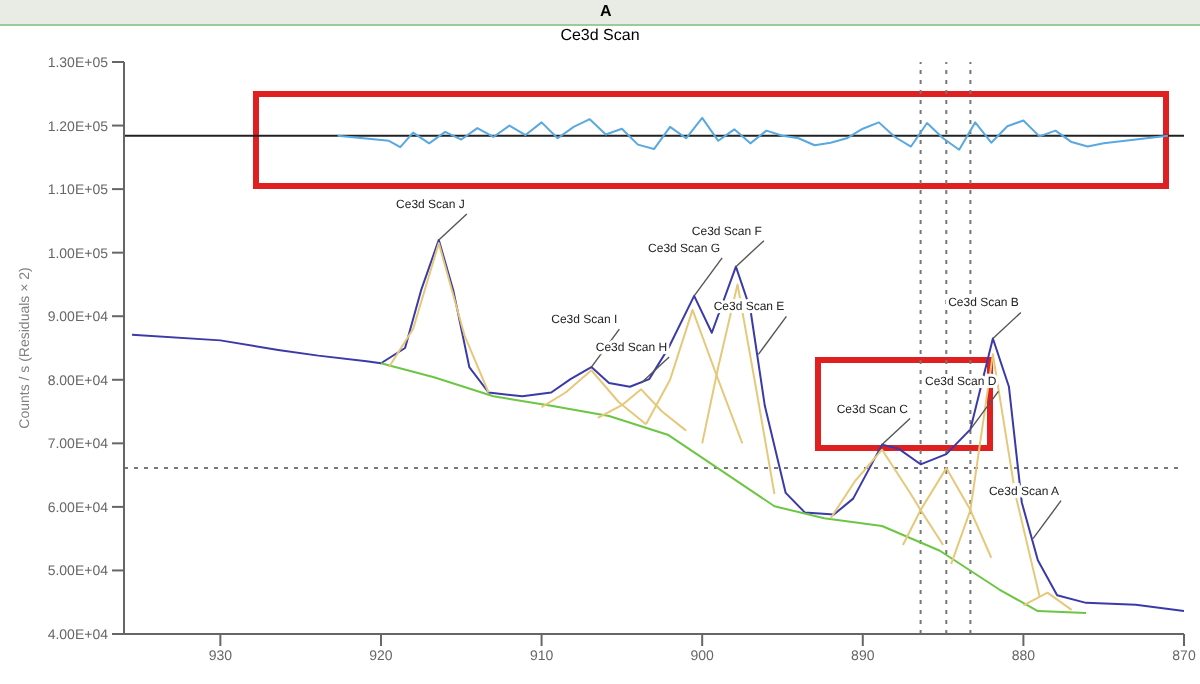  Describe the element at coordinates (606, 11) in the screenshot. I see `text: A` at that location.